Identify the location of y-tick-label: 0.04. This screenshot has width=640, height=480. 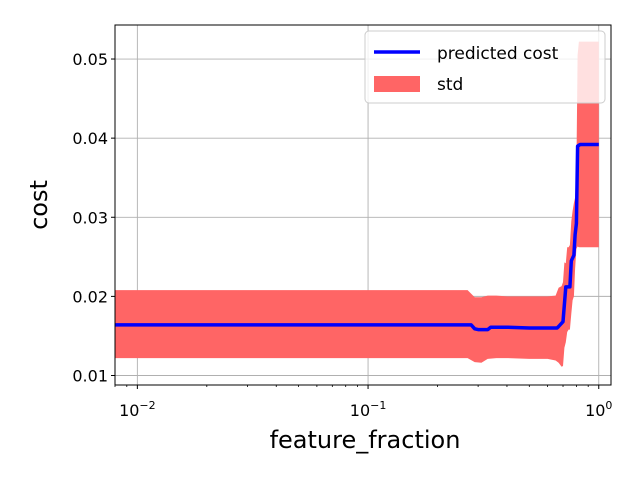
(90, 138).